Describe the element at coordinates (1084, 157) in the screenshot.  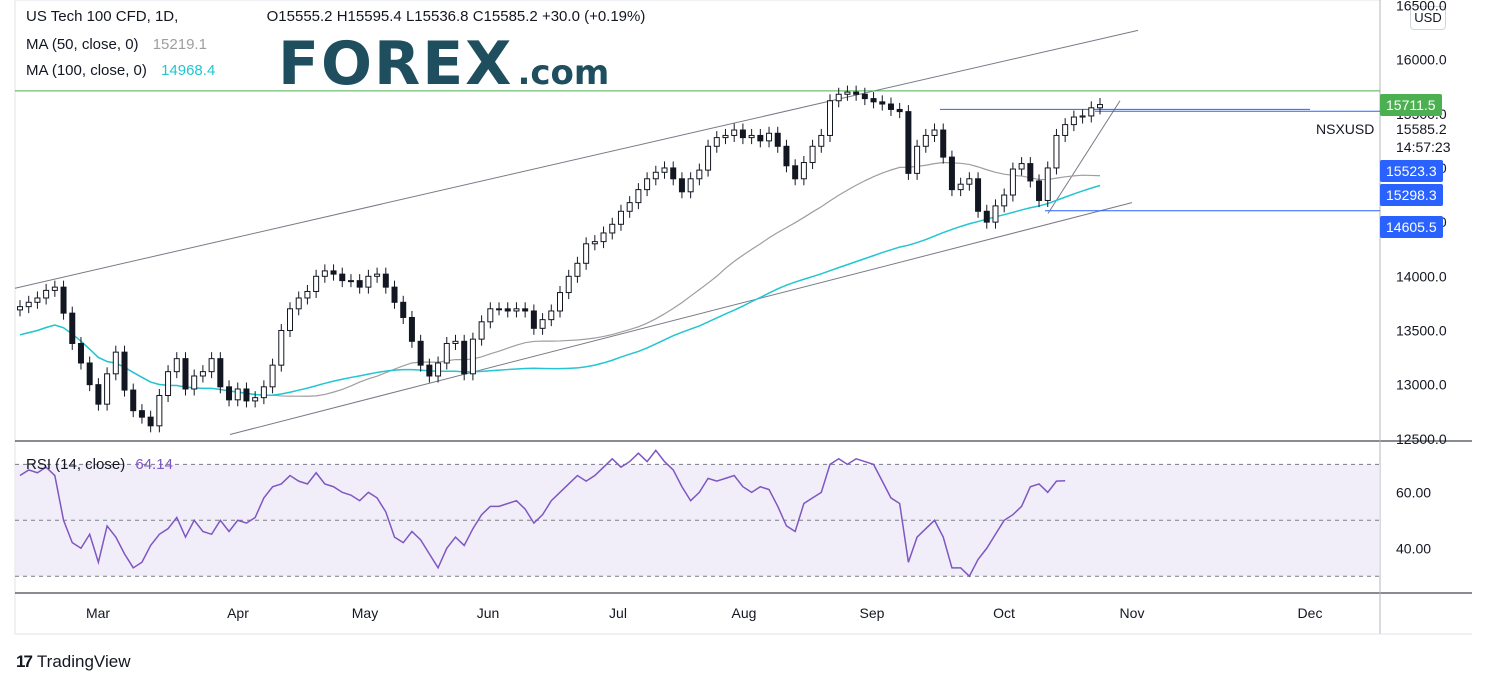
I see `trend-line` at that location.